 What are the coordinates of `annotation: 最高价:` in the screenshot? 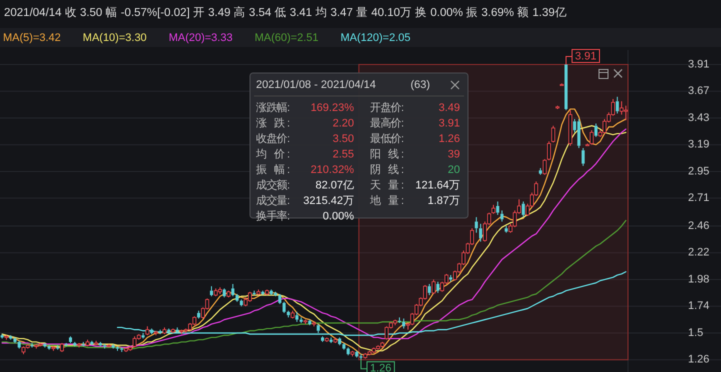 It's located at (387, 123).